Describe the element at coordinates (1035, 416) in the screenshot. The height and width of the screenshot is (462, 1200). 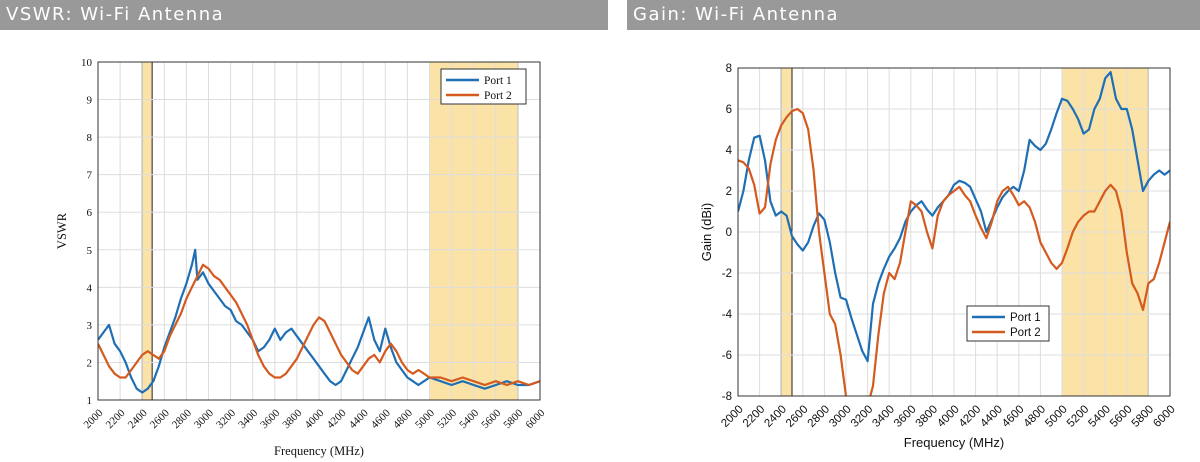
I see `x-tick-label: 4800` at that location.